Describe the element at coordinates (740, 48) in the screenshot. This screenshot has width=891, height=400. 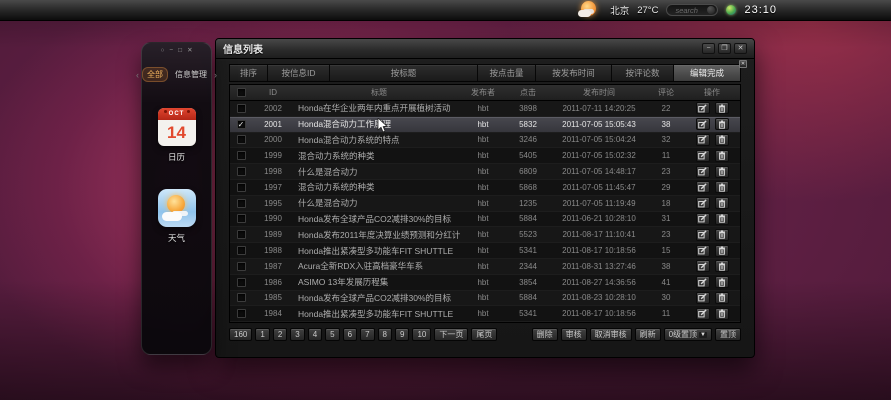
I see `close-button: ✕` at that location.